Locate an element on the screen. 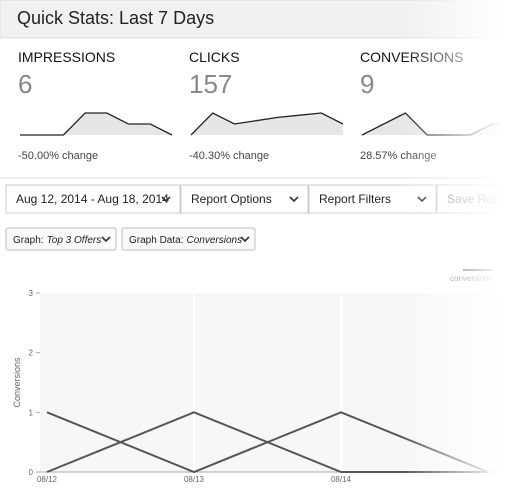 This screenshot has height=503, width=521. dropdown-label: Report Filters is located at coordinates (355, 199).